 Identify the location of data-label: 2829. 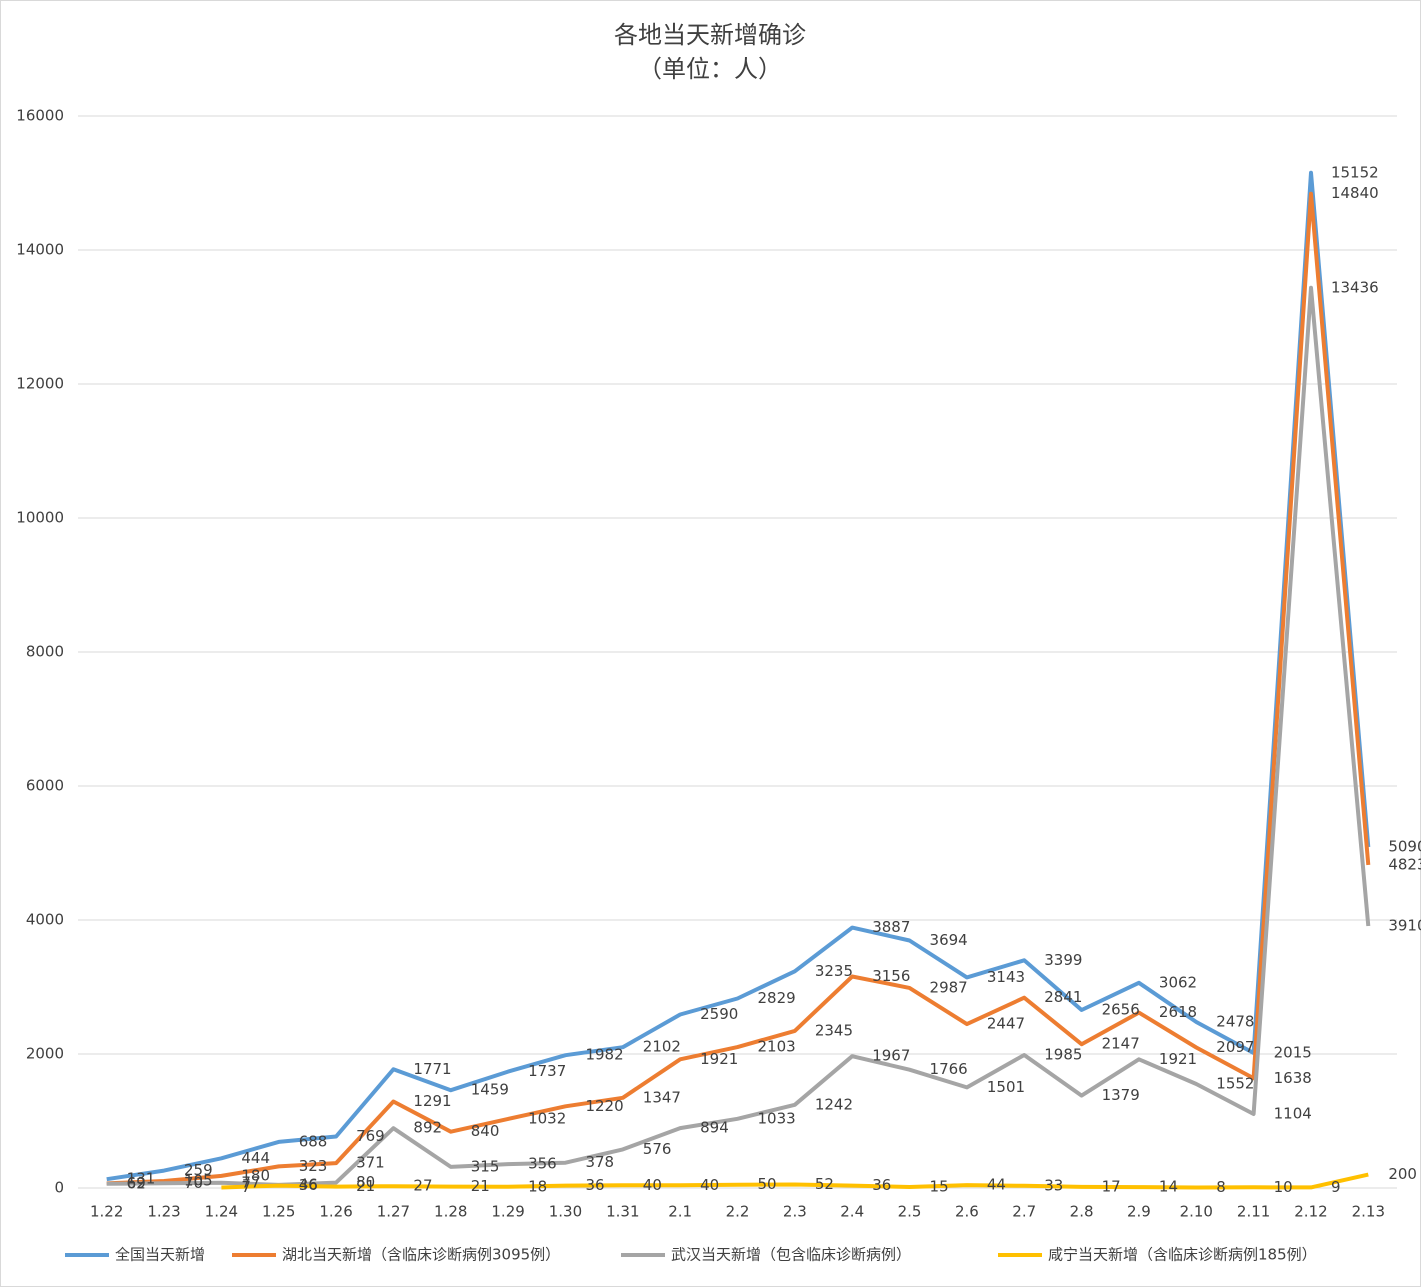
(777, 998).